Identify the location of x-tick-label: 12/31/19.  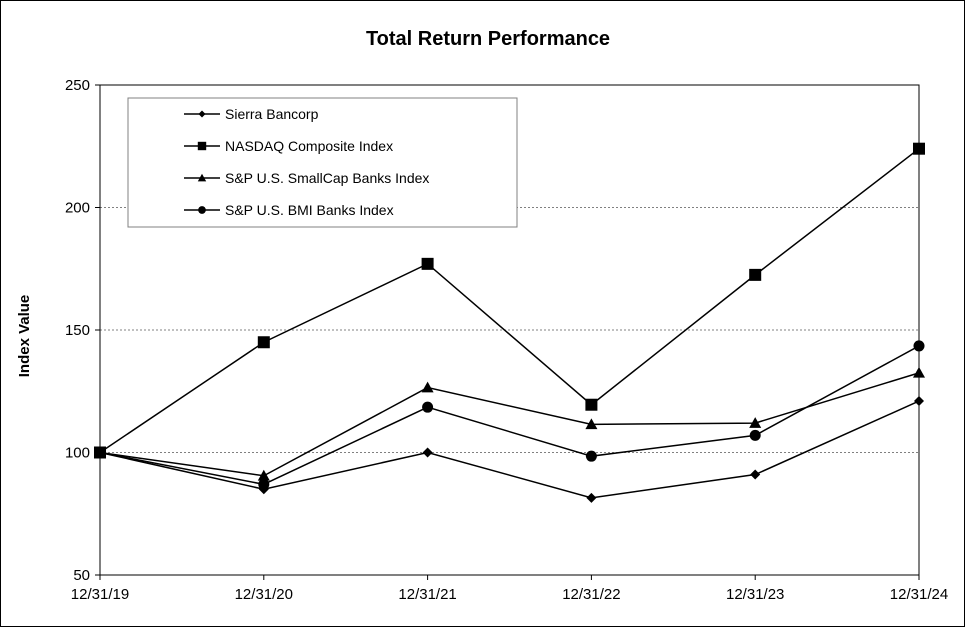
(100, 594).